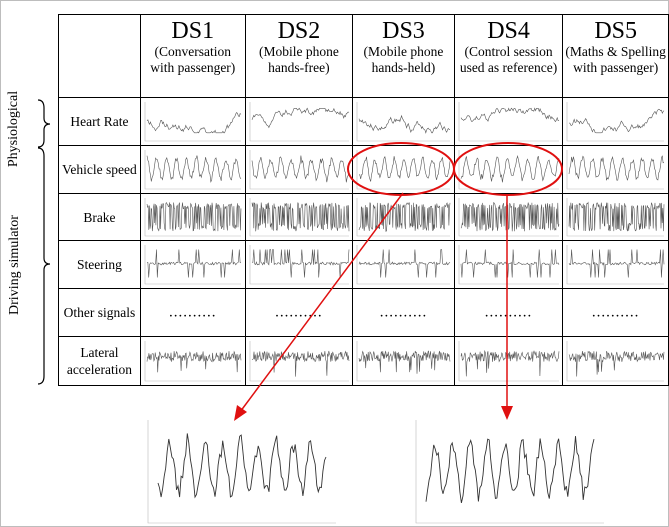  I want to click on row-vehicle-speed: Vehicle speed, so click(363, 169).